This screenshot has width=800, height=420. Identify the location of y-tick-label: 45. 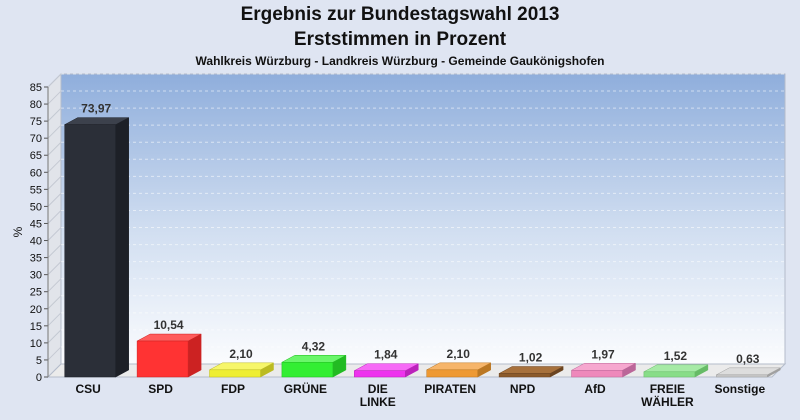
(36, 224).